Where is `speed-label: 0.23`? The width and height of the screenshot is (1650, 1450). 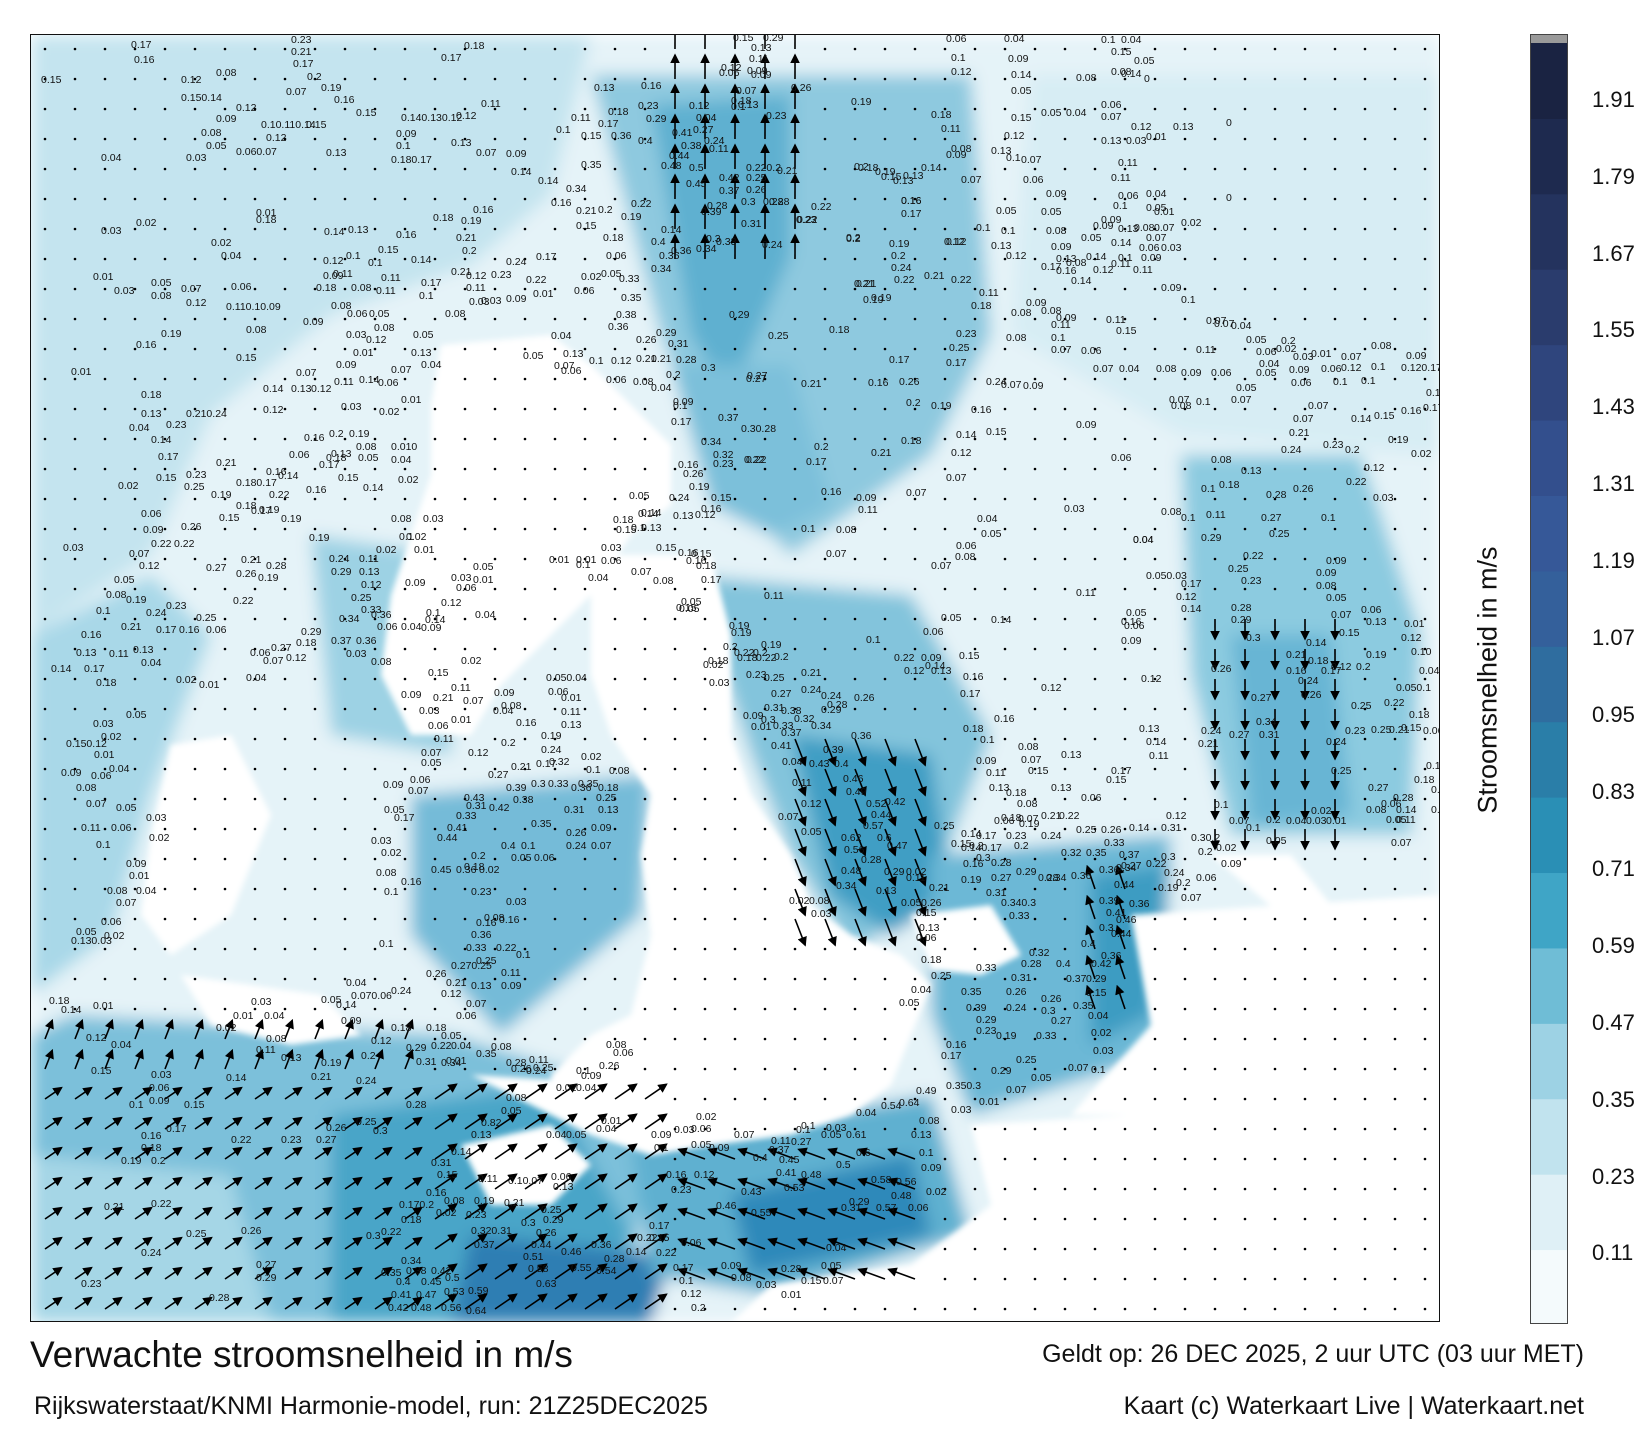 speed-label: 0.23 is located at coordinates (966, 334).